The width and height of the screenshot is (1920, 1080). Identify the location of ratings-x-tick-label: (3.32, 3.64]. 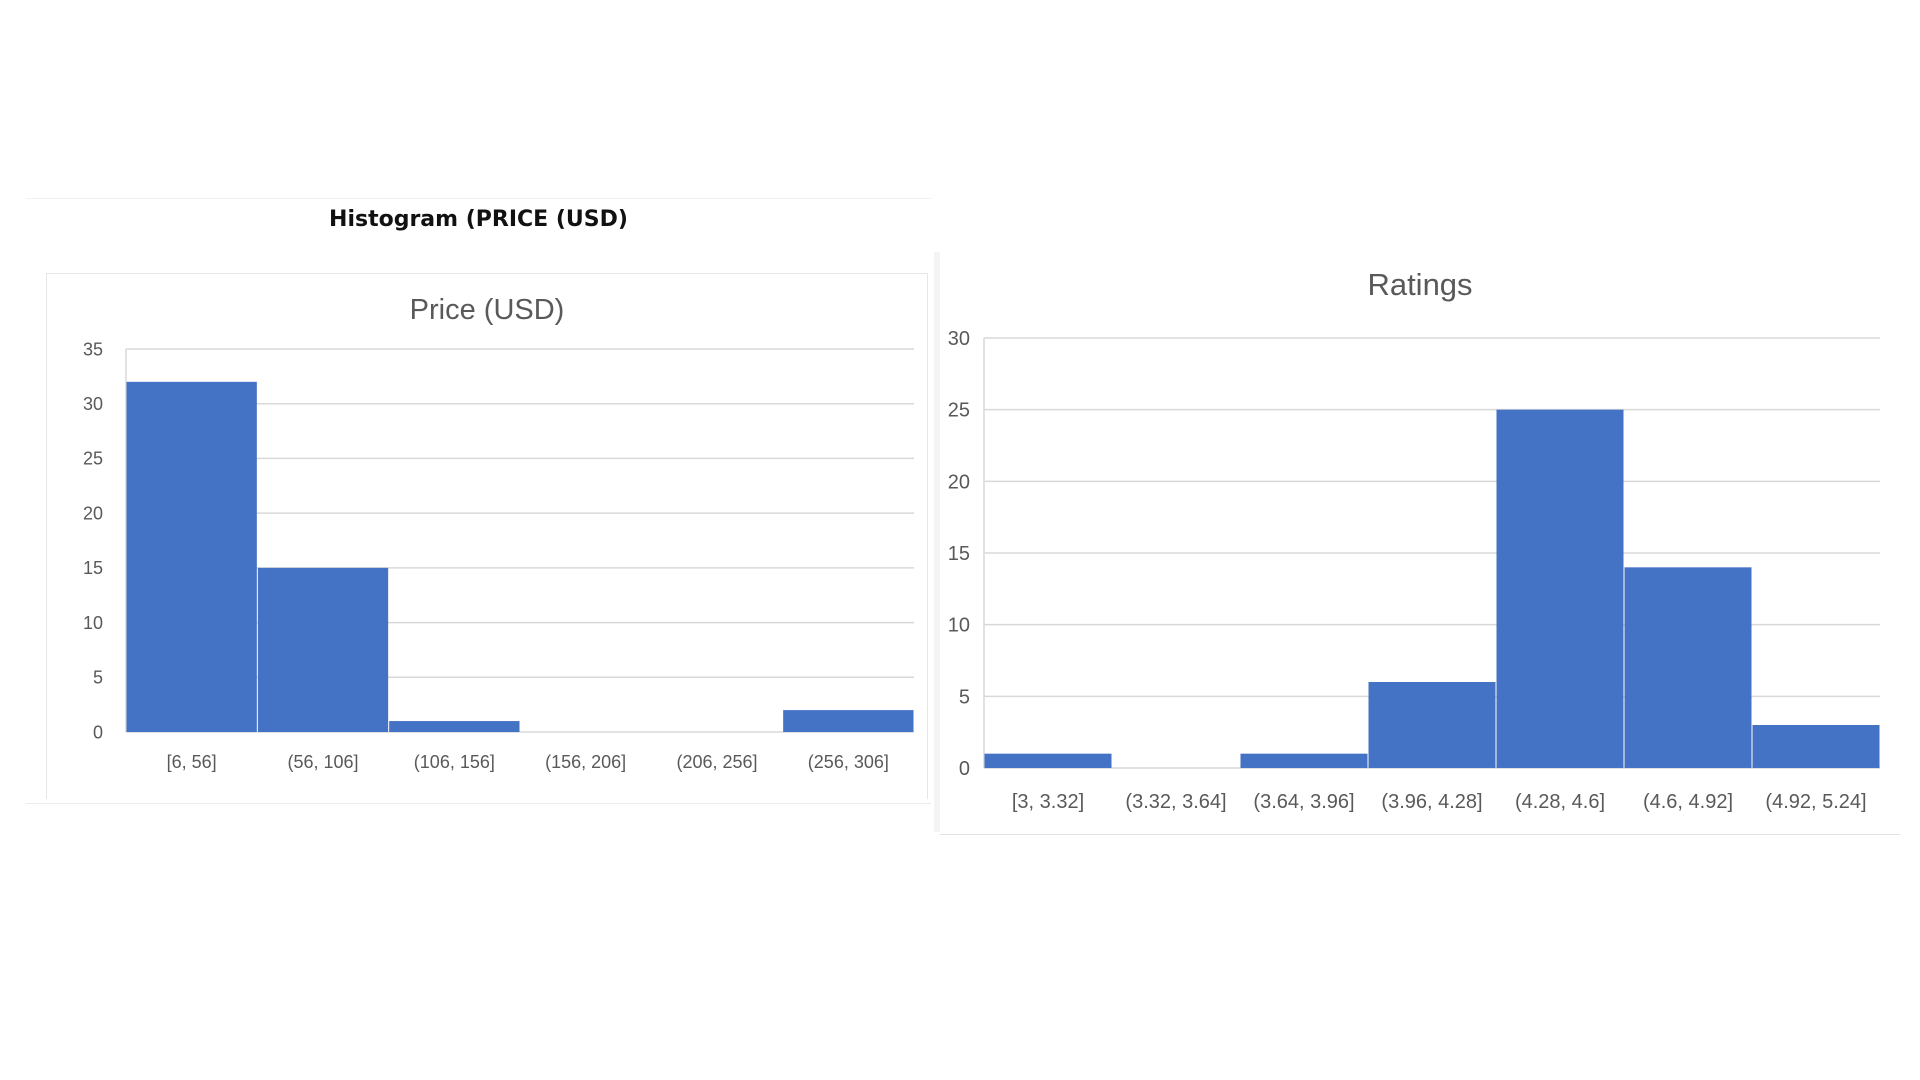
(1175, 802).